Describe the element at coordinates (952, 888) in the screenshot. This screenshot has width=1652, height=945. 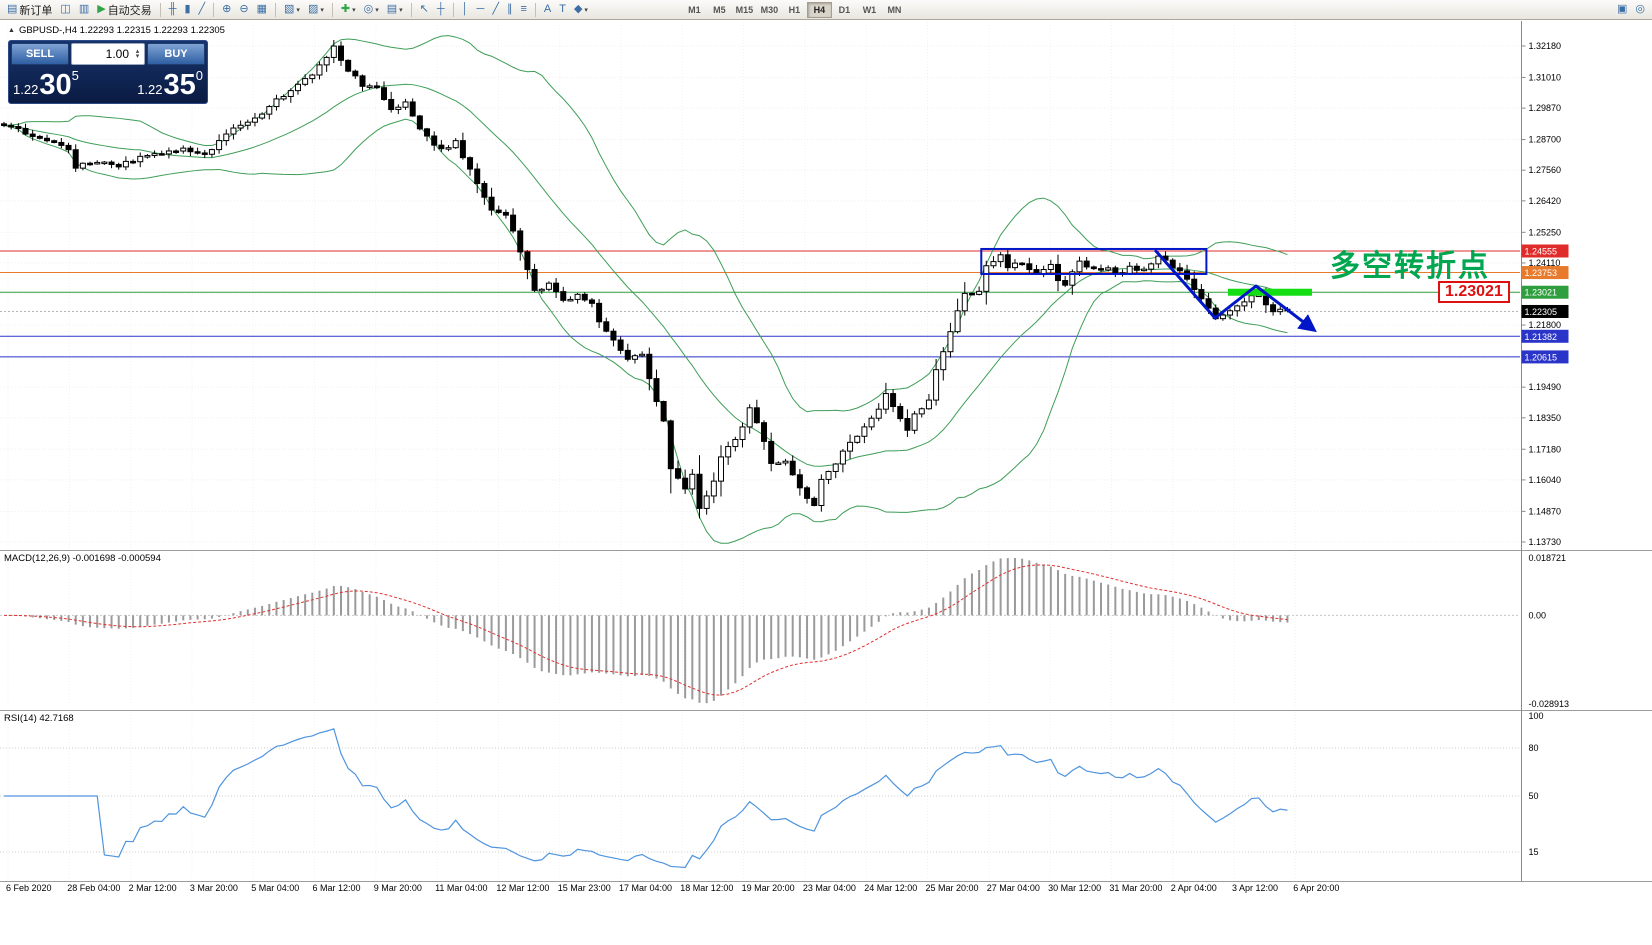
I see `svg-text: 25 Mar 20:00` at that location.